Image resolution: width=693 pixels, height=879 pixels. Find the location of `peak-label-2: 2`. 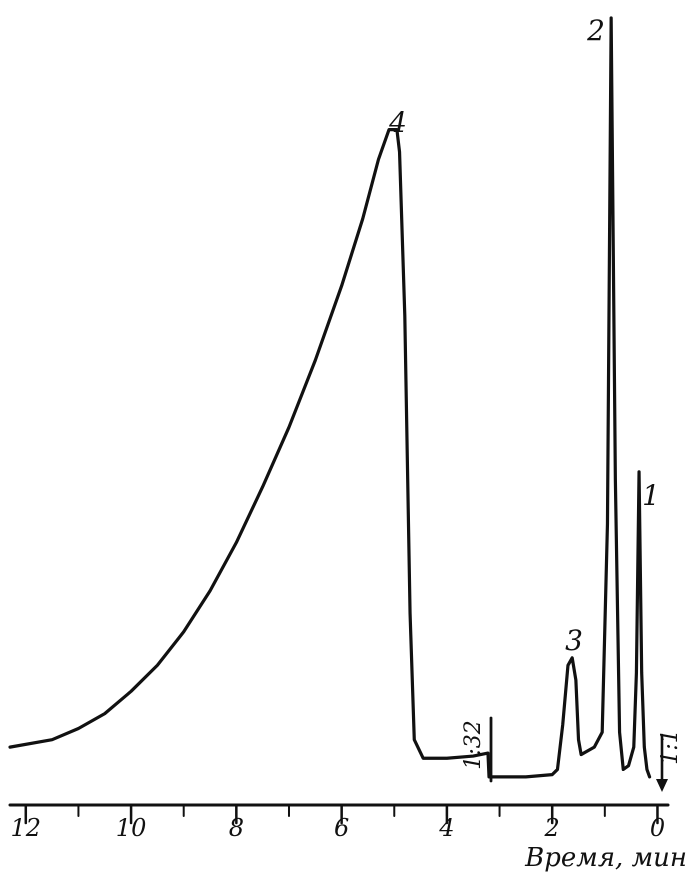

peak-label-2: 2 is located at coordinates (595, 30).